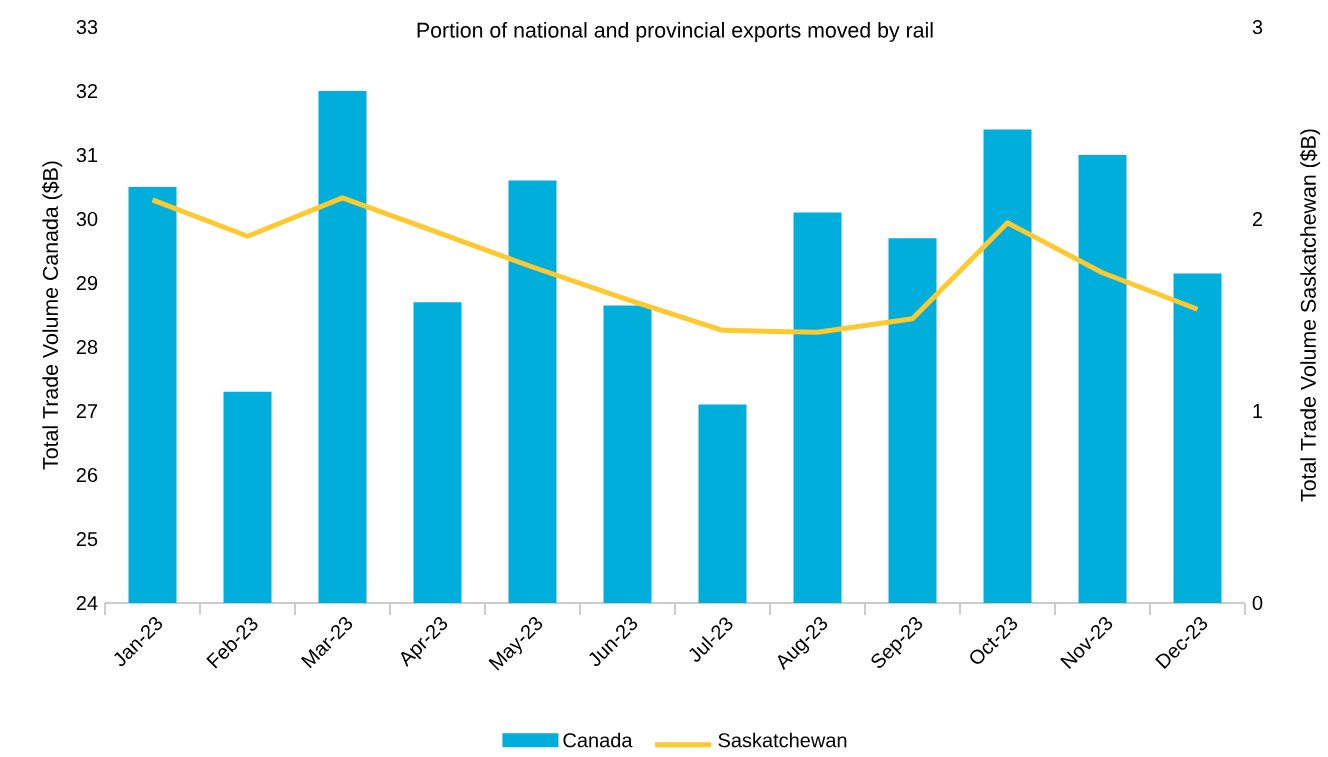 Image resolution: width=1328 pixels, height=757 pixels. What do you see at coordinates (1257, 219) in the screenshot?
I see `y2-tick-label: 2` at bounding box center [1257, 219].